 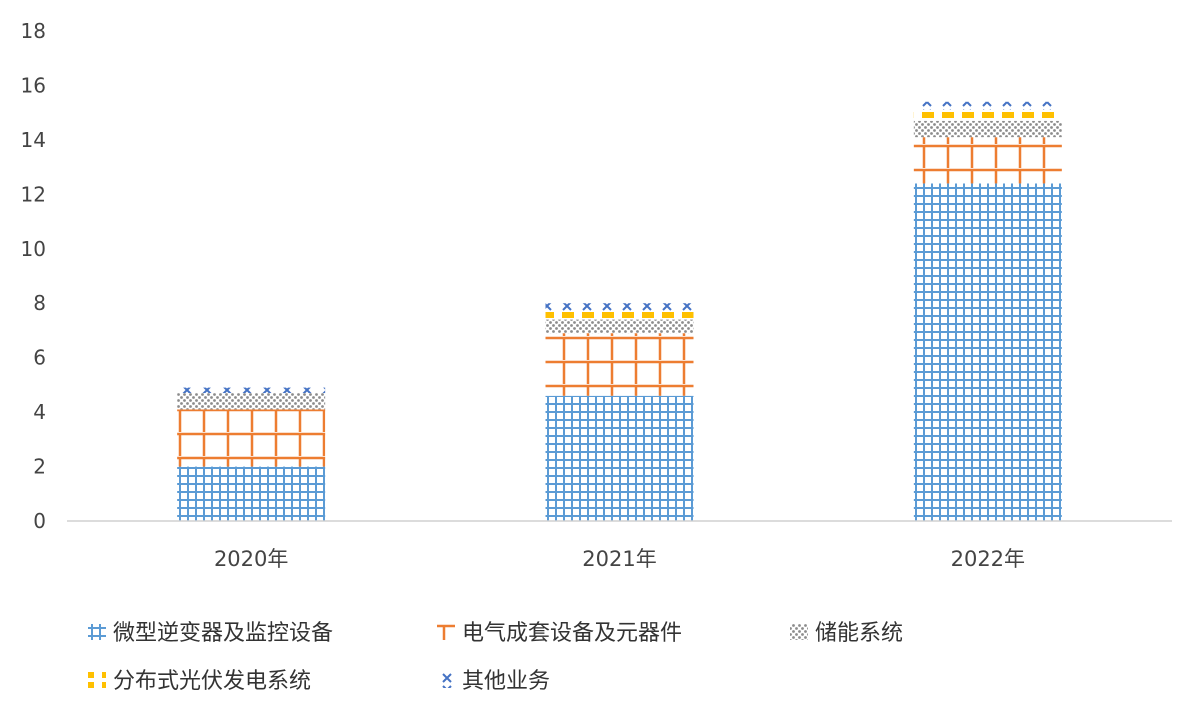 I want to click on y-tick-label: 10, so click(x=33, y=249).